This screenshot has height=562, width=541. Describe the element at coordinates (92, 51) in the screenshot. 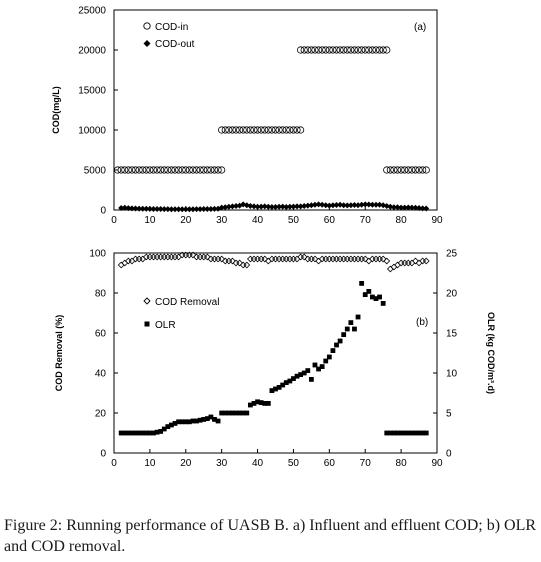

I see `chart-a-y-tick-label: 20000` at that location.